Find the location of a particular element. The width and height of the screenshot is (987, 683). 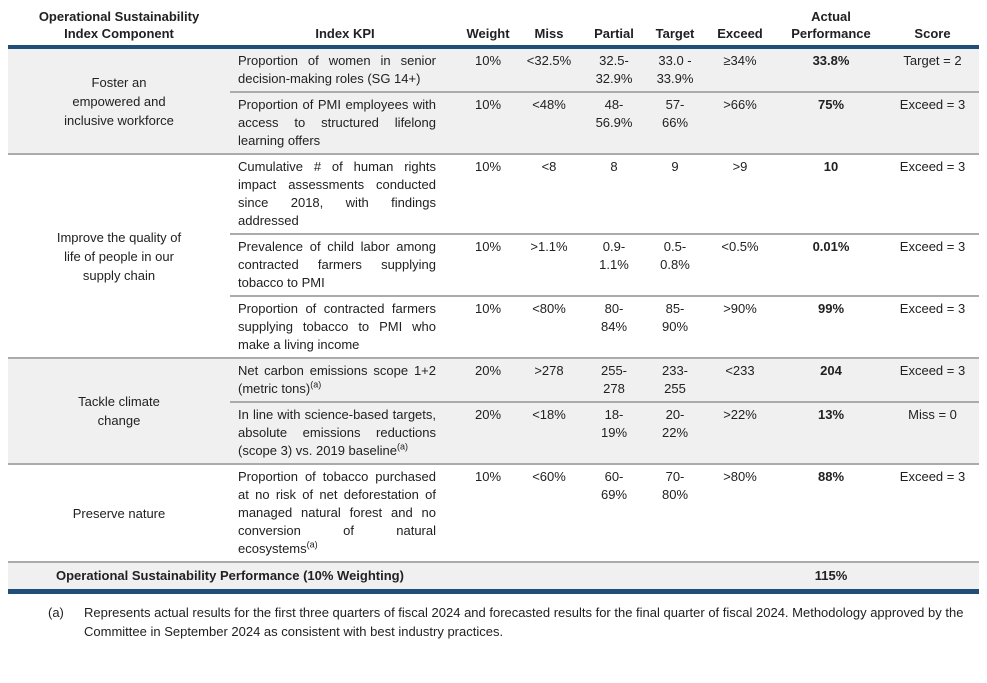

component-label: Tackle climate change is located at coordinates (119, 411).